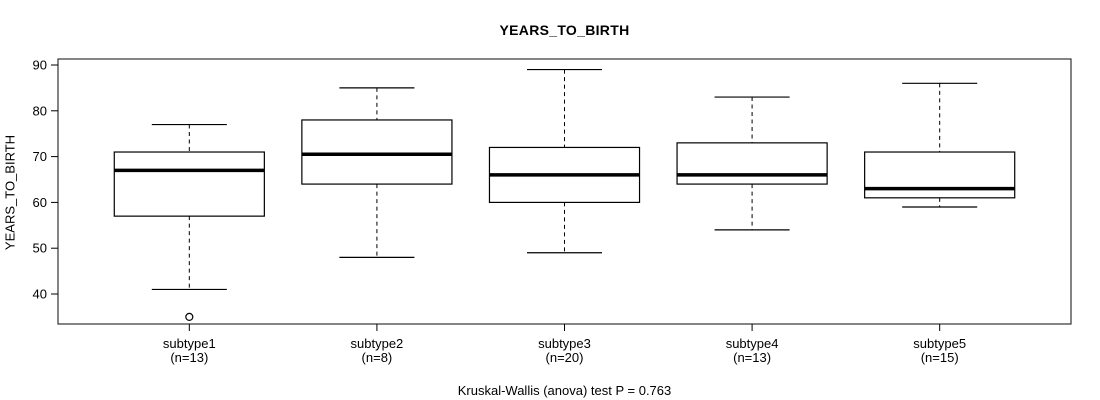 This screenshot has width=1100, height=400. Describe the element at coordinates (40, 248) in the screenshot. I see `y-tick-label: 50` at that location.